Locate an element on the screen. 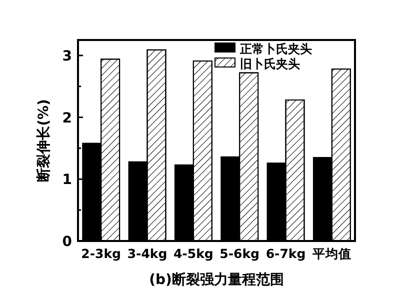 Image resolution: width=413 pixels, height=293 pixels. y-tick-label: 1 is located at coordinates (67, 180).